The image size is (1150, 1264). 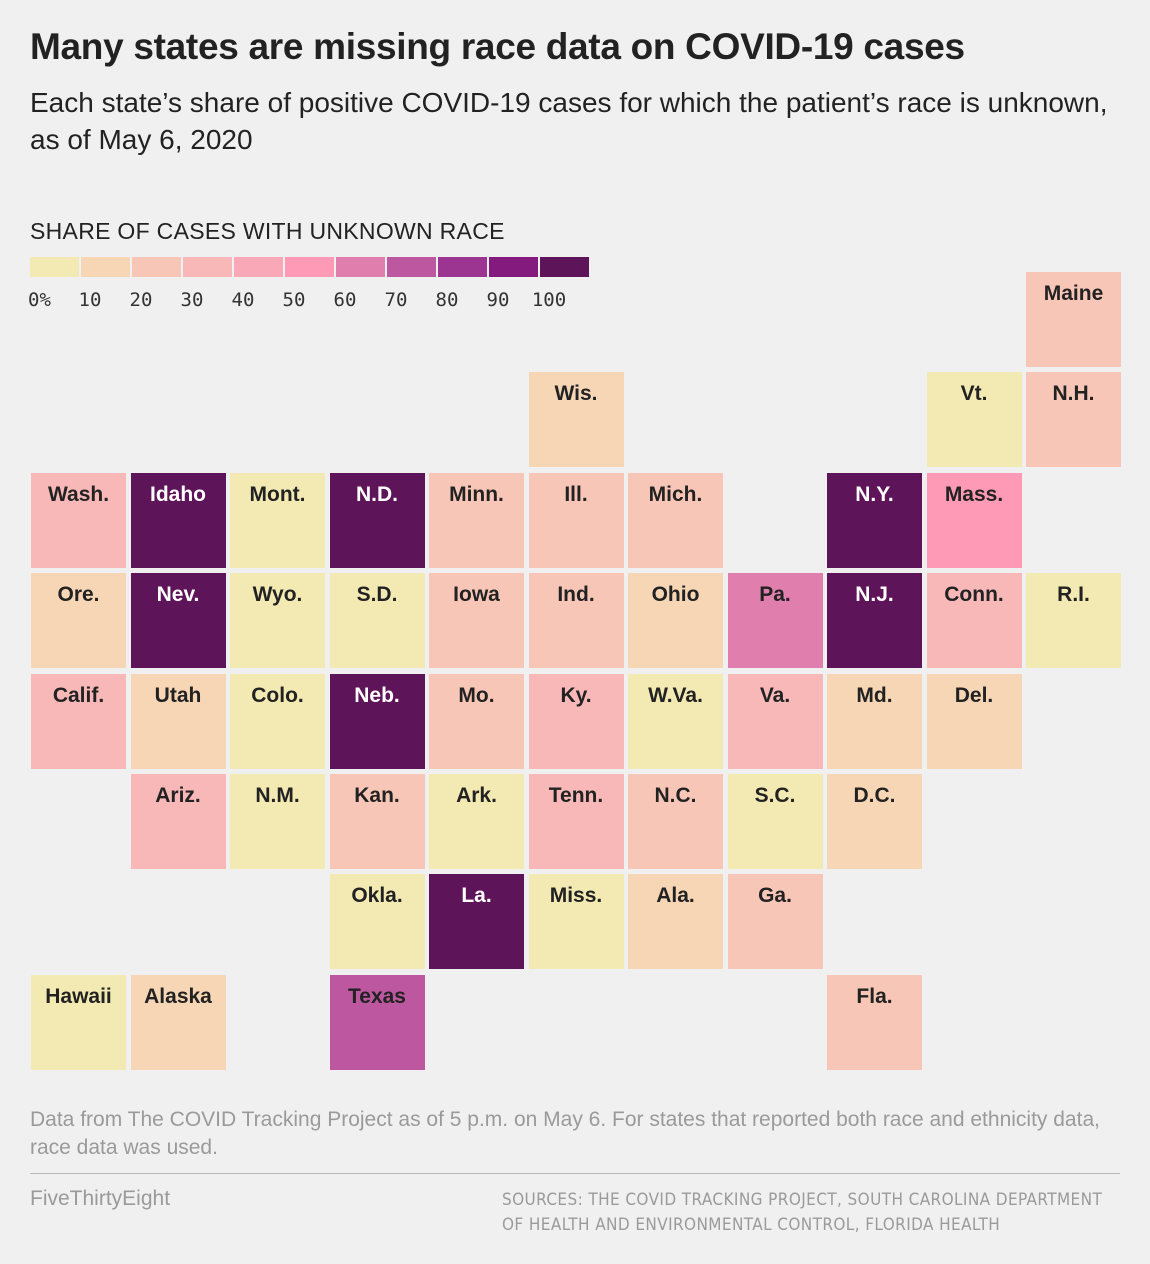 I want to click on footer-divider, so click(x=575, y=1173).